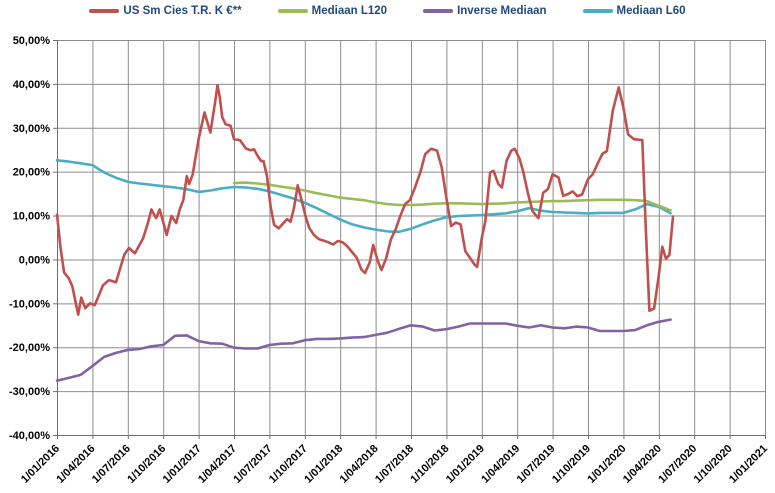 Image resolution: width=775 pixels, height=493 pixels. I want to click on y-tick-label: 0,00%, so click(34, 260).